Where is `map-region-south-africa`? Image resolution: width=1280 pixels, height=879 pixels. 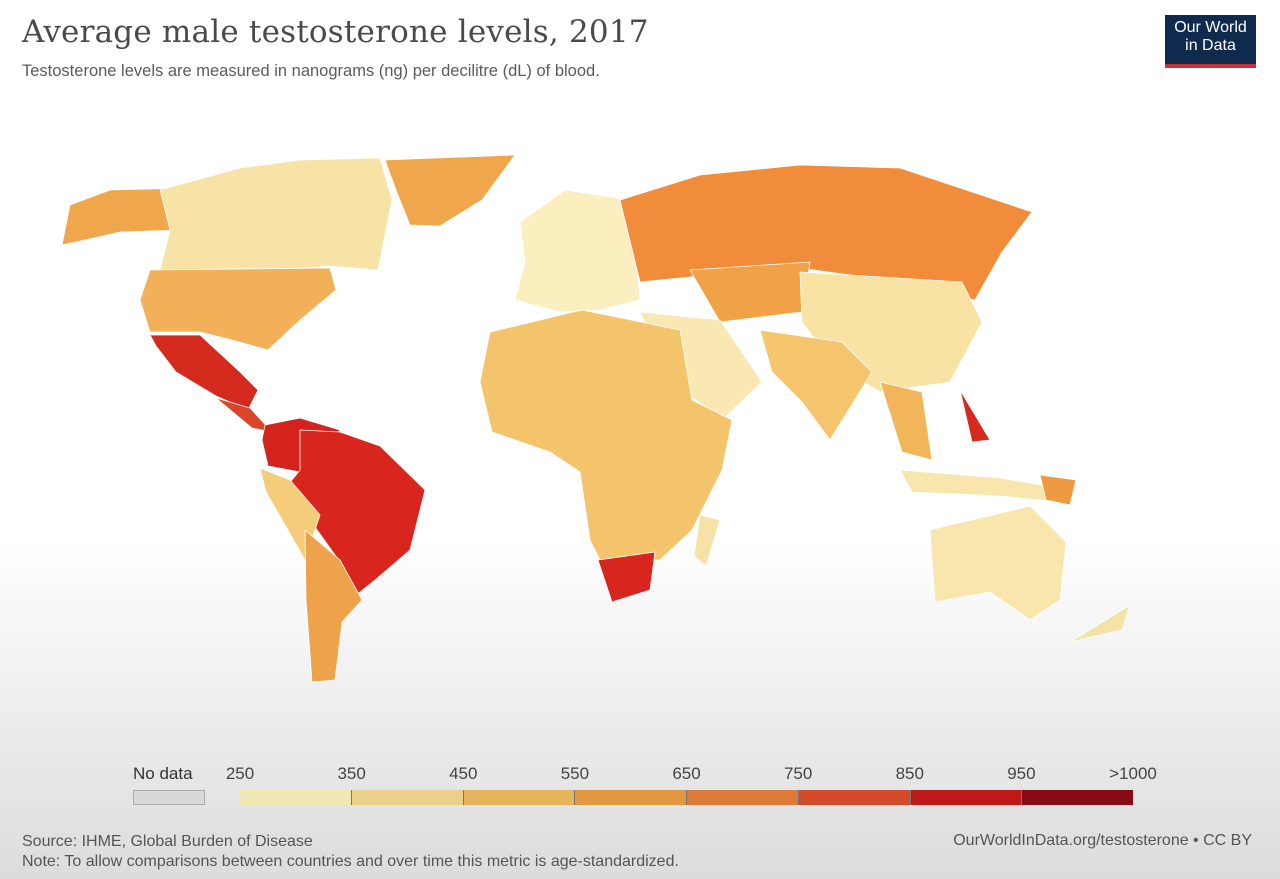 map-region-south-africa is located at coordinates (626, 577).